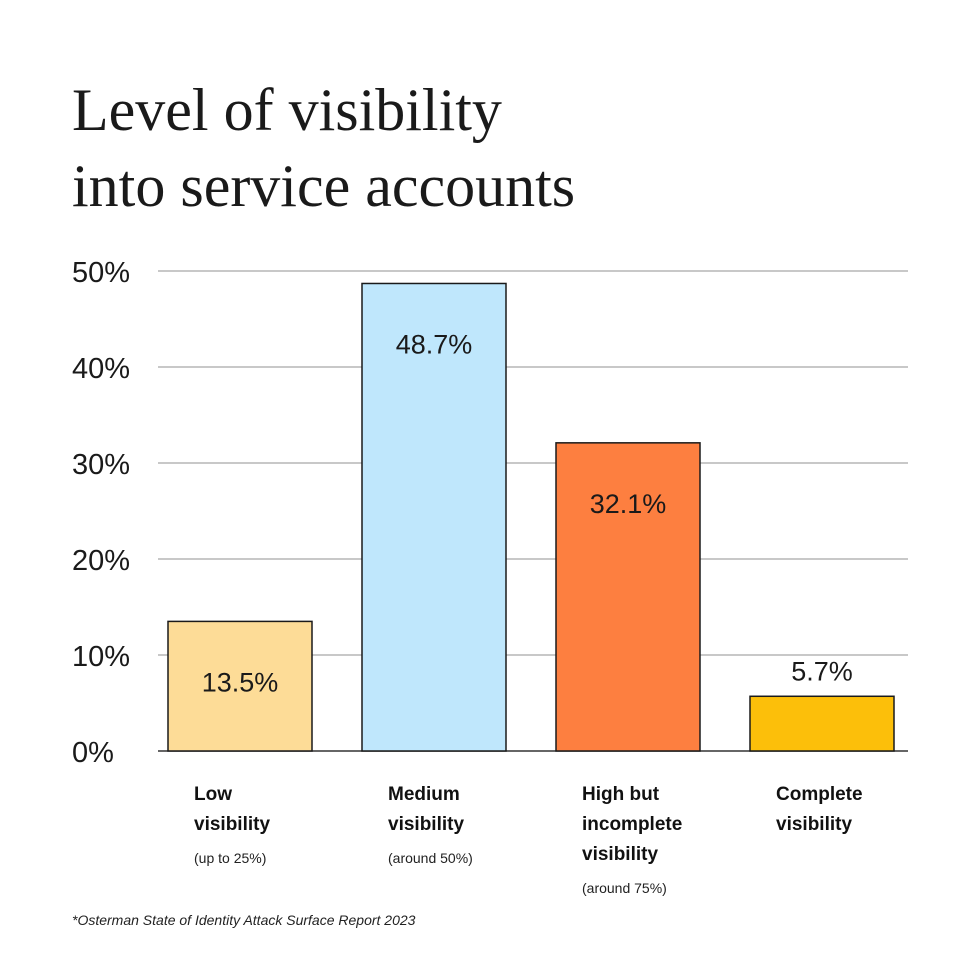 Image resolution: width=980 pixels, height=980 pixels. I want to click on y-tick-label: 20%, so click(101, 561).